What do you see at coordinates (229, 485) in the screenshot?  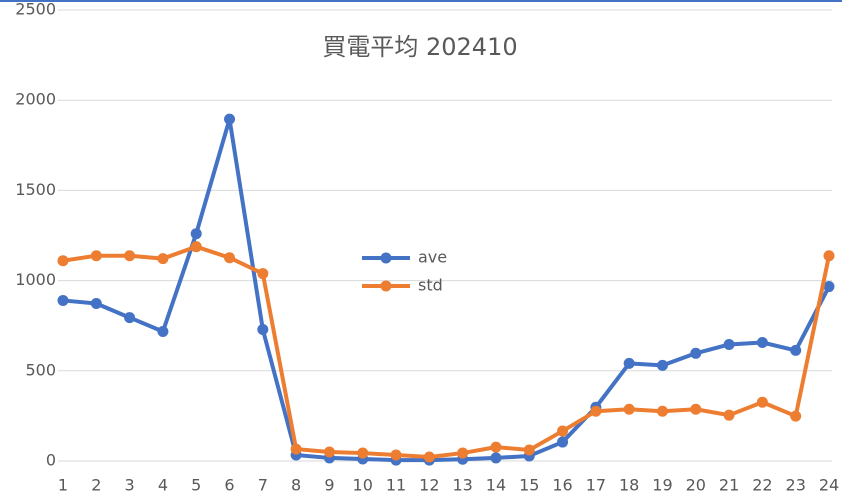 I see `x-tick-label: 6` at bounding box center [229, 485].